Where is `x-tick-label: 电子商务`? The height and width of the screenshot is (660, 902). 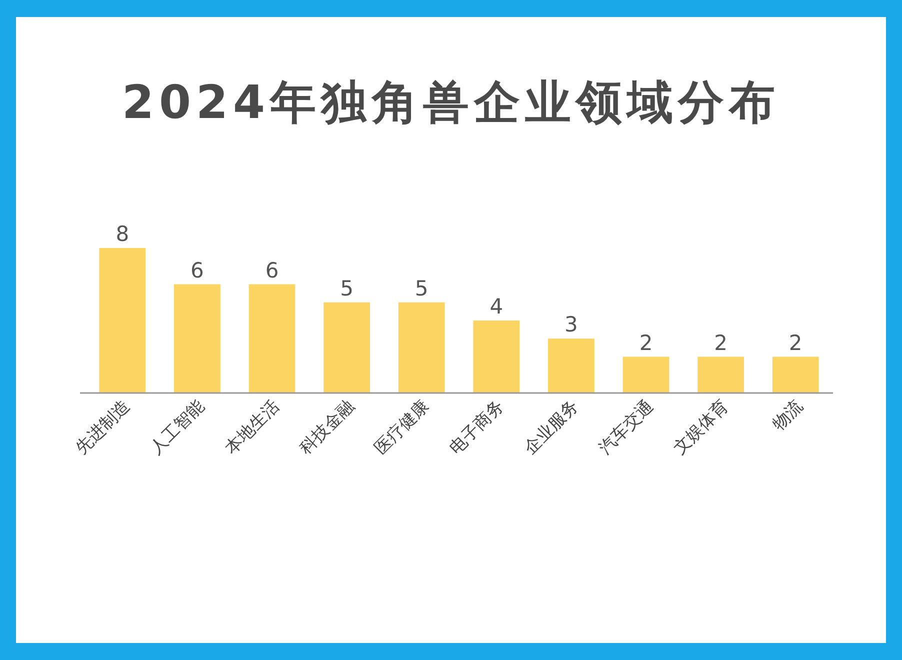 x-tick-label: 电子商务 is located at coordinates (477, 427).